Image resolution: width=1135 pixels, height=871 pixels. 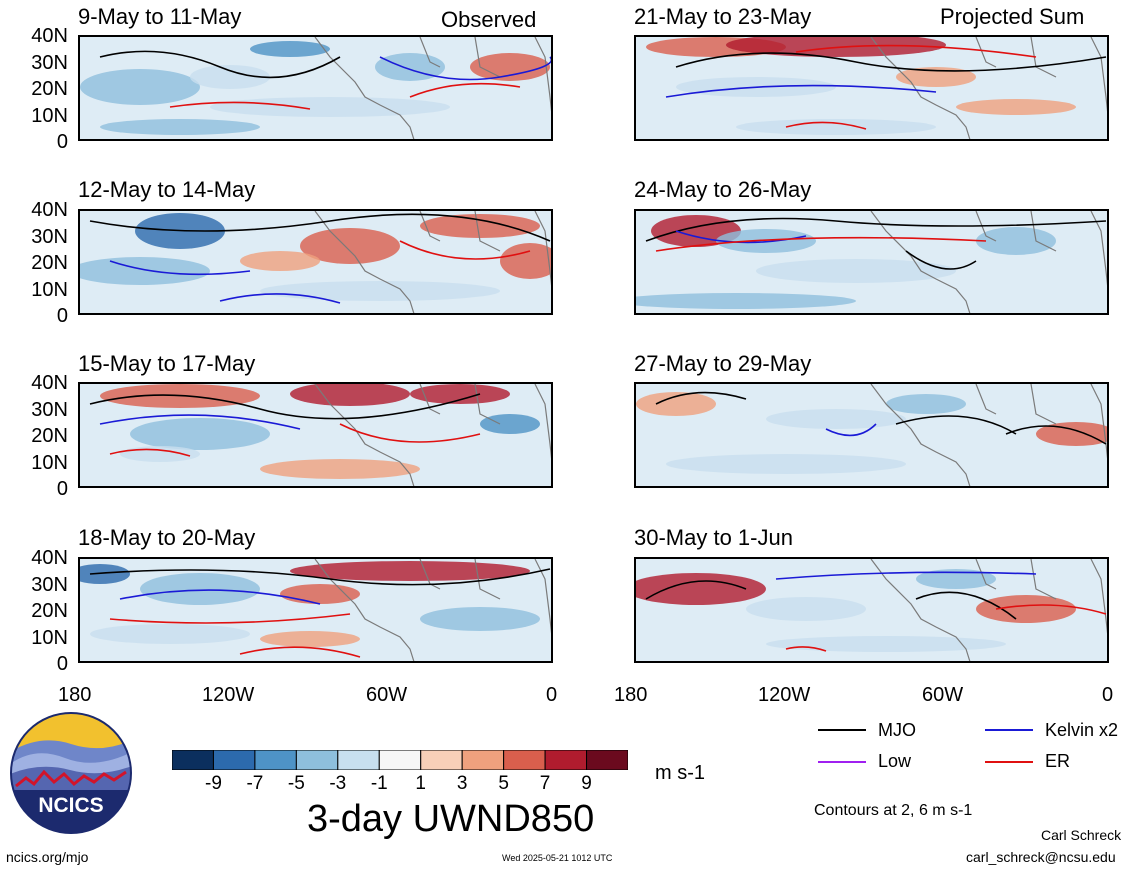 What do you see at coordinates (1058, 761) in the screenshot?
I see `legend-label-er: ER` at bounding box center [1058, 761].